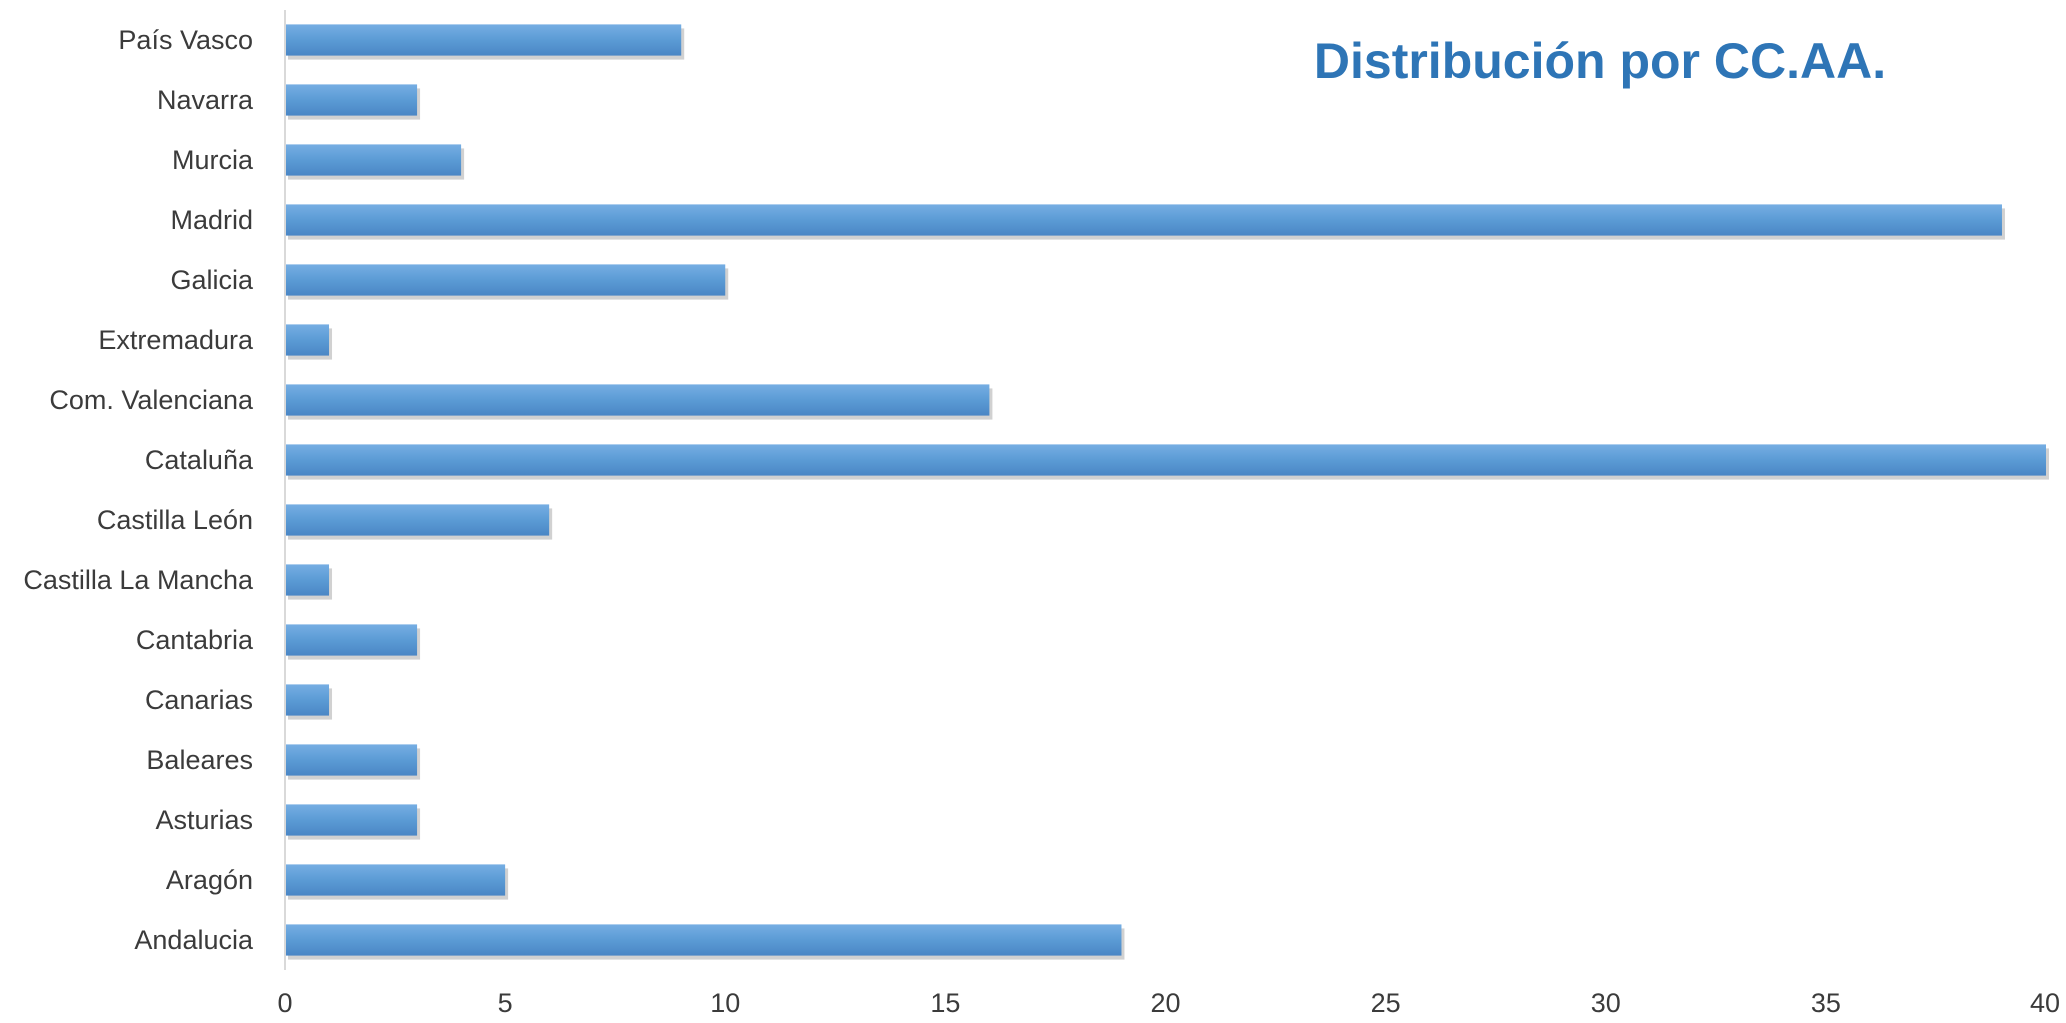 Image resolution: width=2066 pixels, height=1023 pixels. What do you see at coordinates (351, 820) in the screenshot?
I see `bar-asturias` at bounding box center [351, 820].